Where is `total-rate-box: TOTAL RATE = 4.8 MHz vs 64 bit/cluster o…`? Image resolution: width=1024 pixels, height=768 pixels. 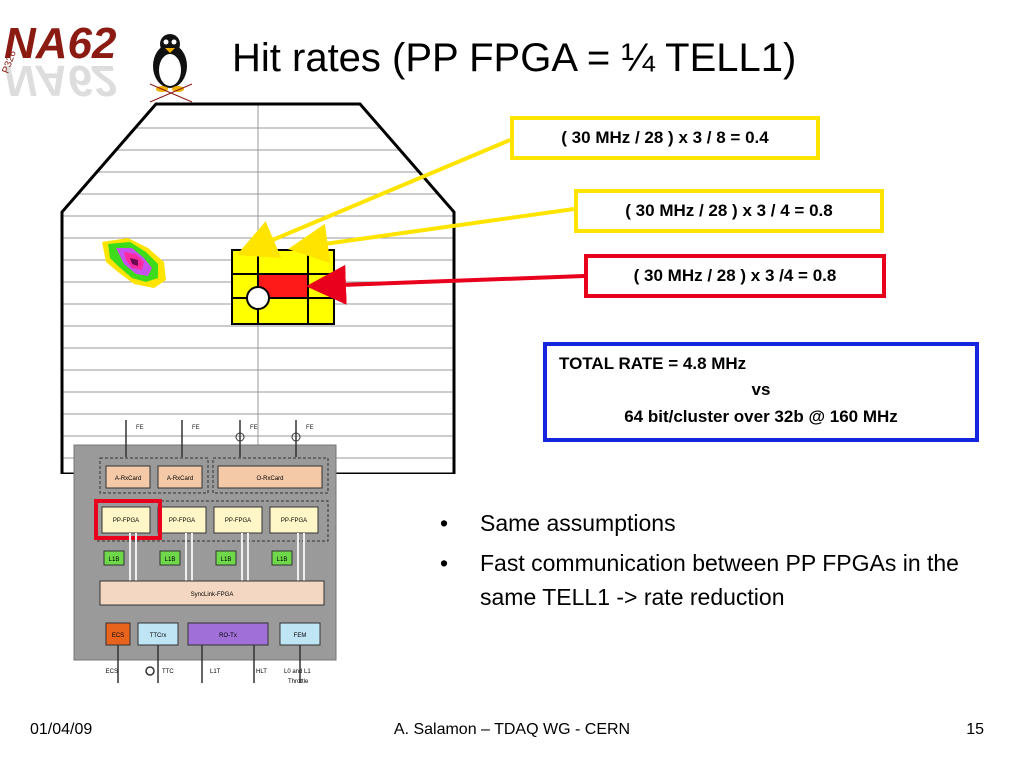 total-rate-box: TOTAL RATE = 4.8 MHz vs 64 bit/cluster o… is located at coordinates (761, 392).